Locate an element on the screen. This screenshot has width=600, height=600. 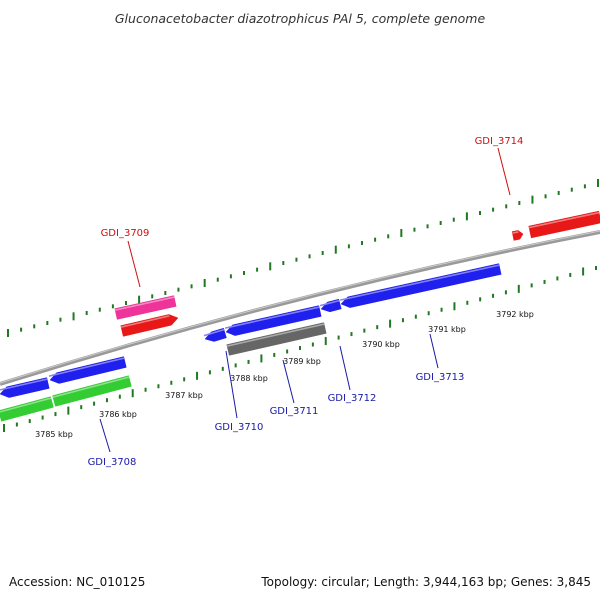
gene-gdi-3710-a is located at coordinates (215, 334).